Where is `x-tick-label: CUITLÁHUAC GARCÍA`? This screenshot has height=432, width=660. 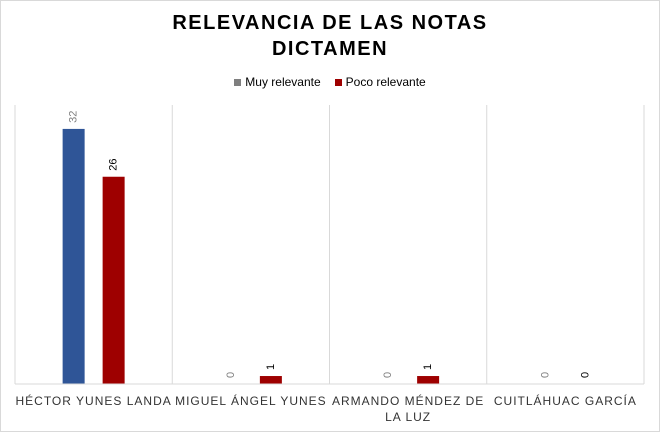
x-tick-label: CUITLÁHUAC GARCÍA is located at coordinates (565, 400).